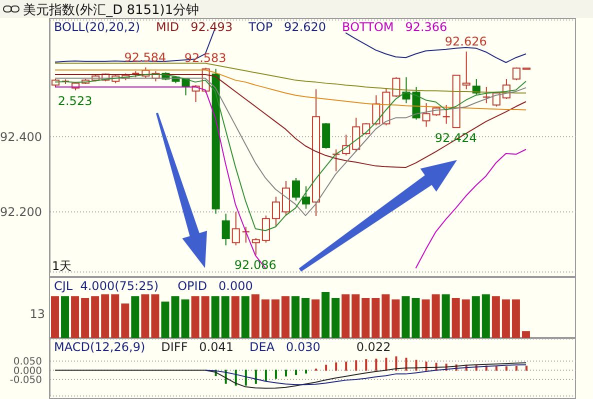 The width and height of the screenshot is (593, 399). What do you see at coordinates (287, 27) in the screenshot?
I see `text: TOP 92.620` at bounding box center [287, 27].